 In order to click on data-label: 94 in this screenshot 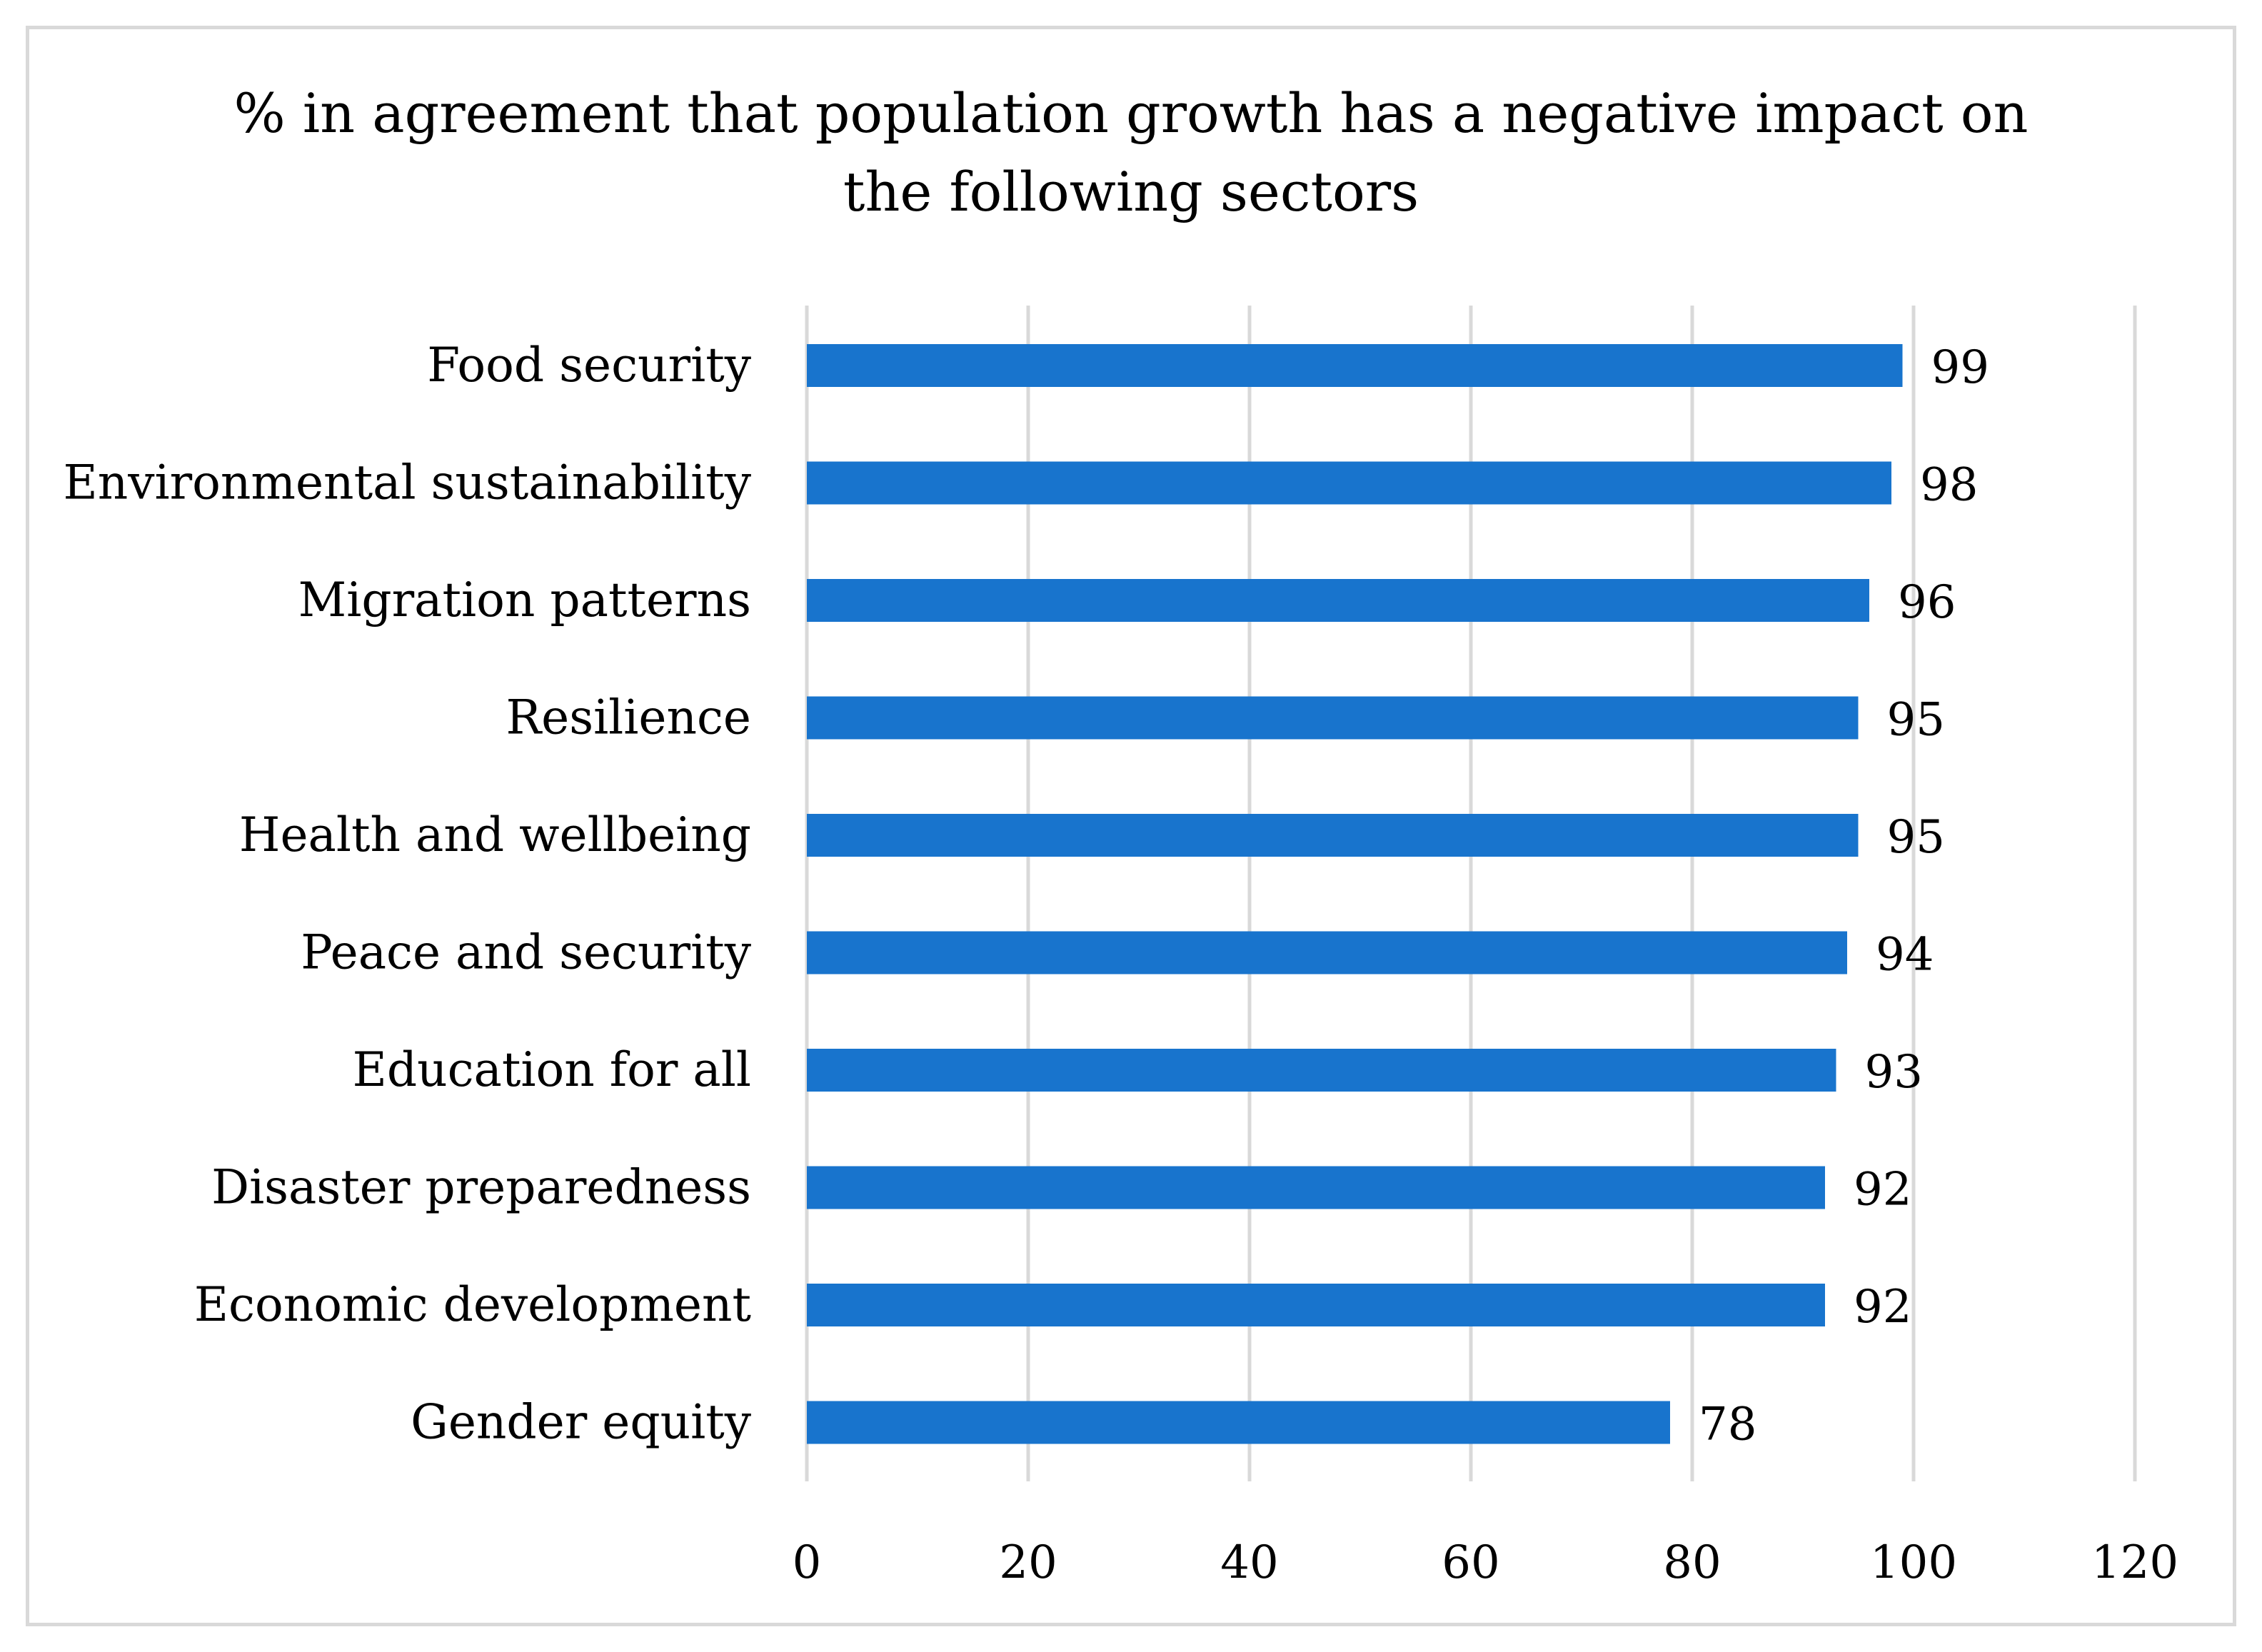, I will do `click(1905, 956)`.